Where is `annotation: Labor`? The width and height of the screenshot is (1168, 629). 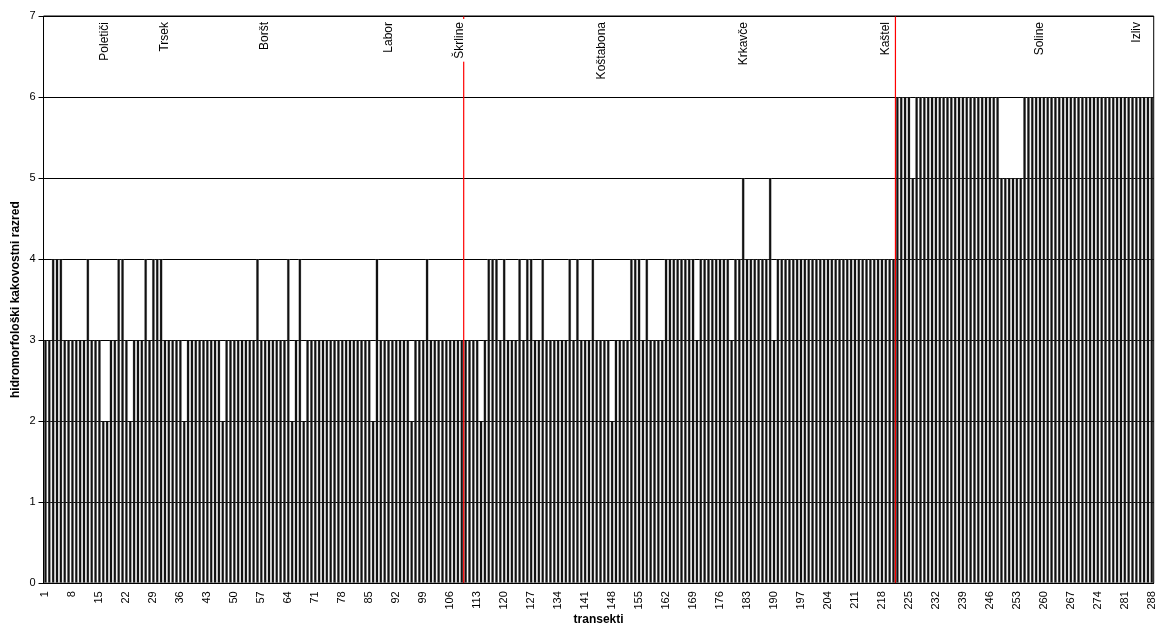
annotation: Labor is located at coordinates (387, 37).